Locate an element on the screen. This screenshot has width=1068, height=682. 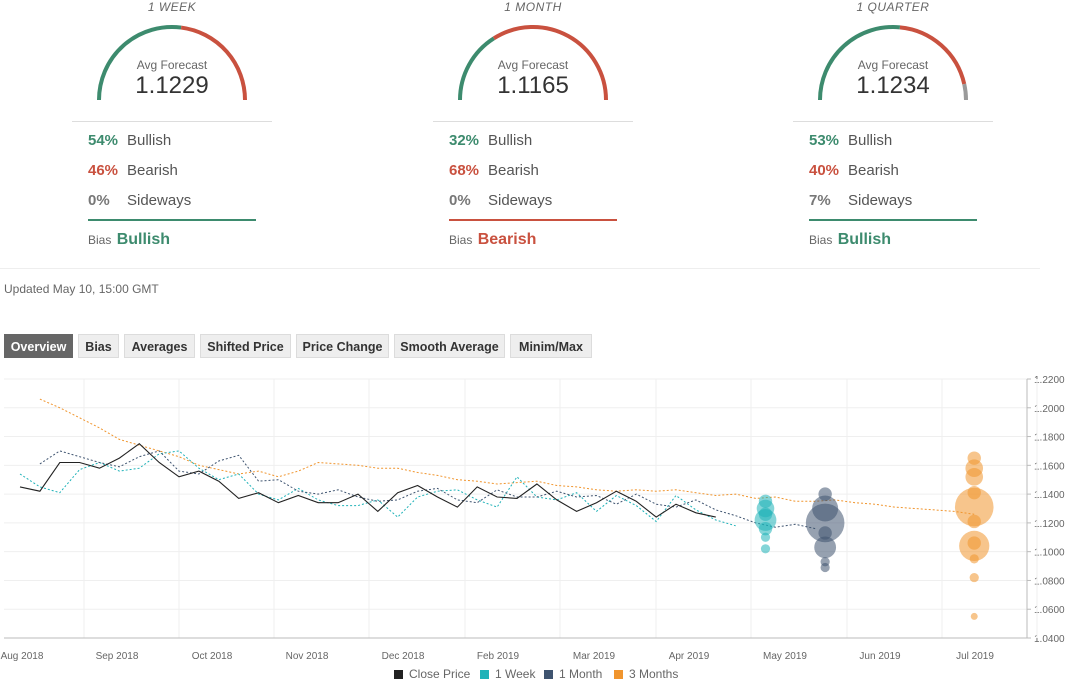
x-tick-label: Sep 2018 is located at coordinates (117, 656).